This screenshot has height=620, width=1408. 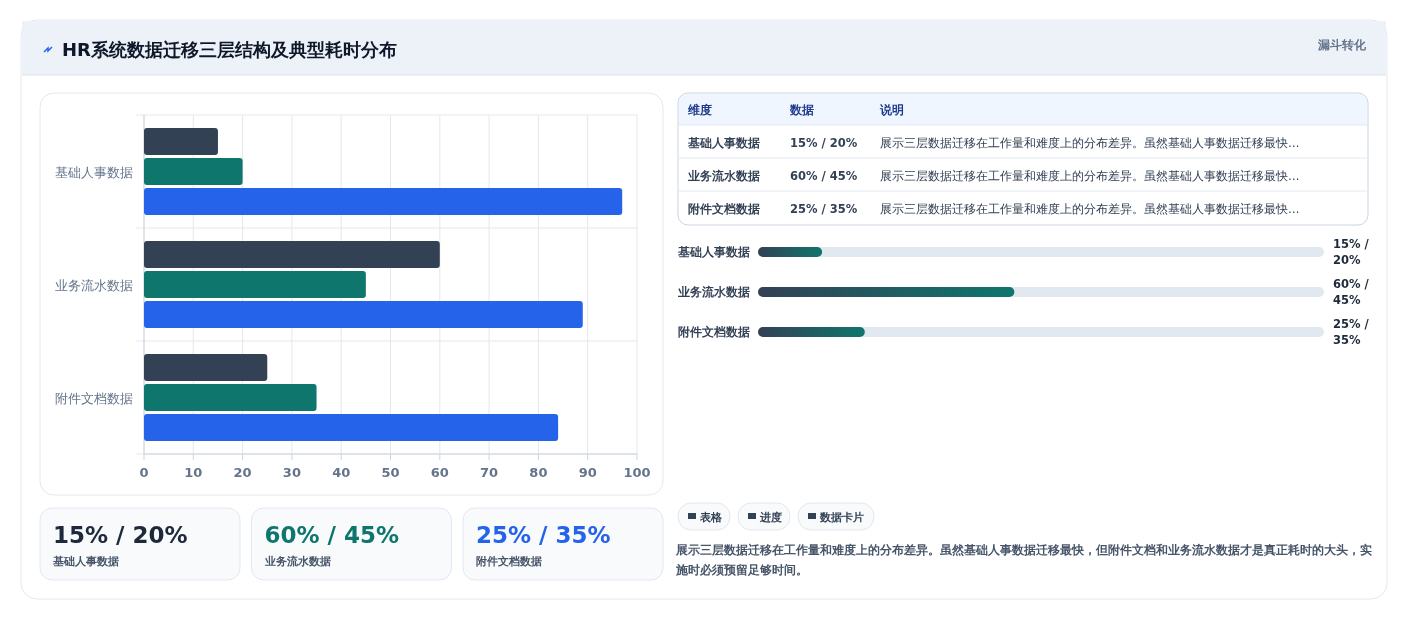 What do you see at coordinates (489, 472) in the screenshot?
I see `x-tick-label: 70` at bounding box center [489, 472].